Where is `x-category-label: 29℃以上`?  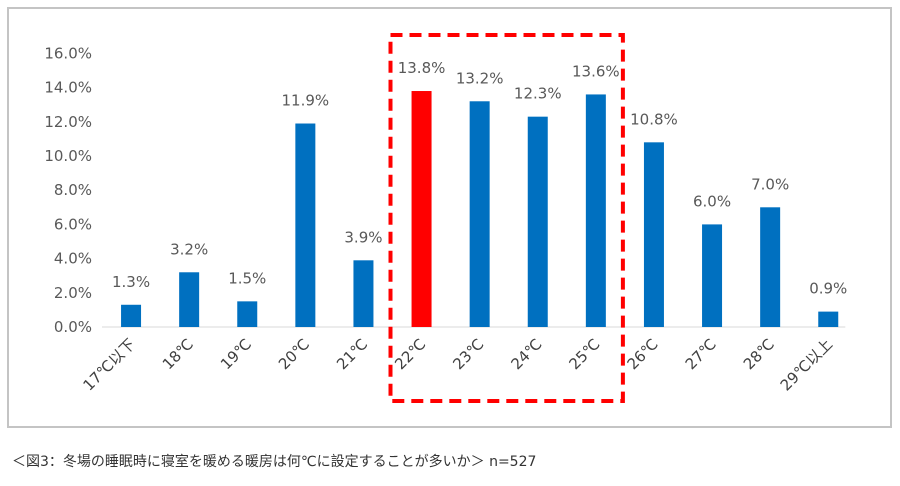 x-category-label: 29℃以上 is located at coordinates (806, 364).